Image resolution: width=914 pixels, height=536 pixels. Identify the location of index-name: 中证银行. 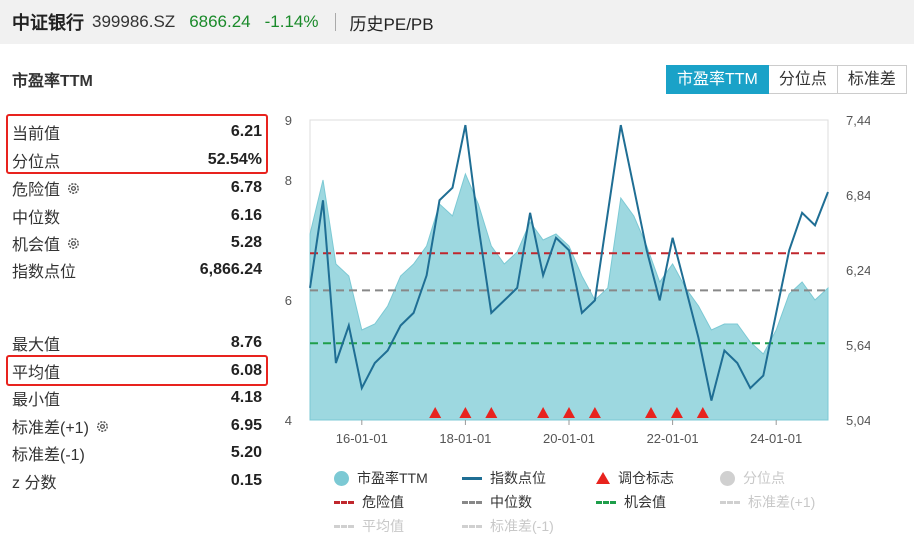
(48, 23).